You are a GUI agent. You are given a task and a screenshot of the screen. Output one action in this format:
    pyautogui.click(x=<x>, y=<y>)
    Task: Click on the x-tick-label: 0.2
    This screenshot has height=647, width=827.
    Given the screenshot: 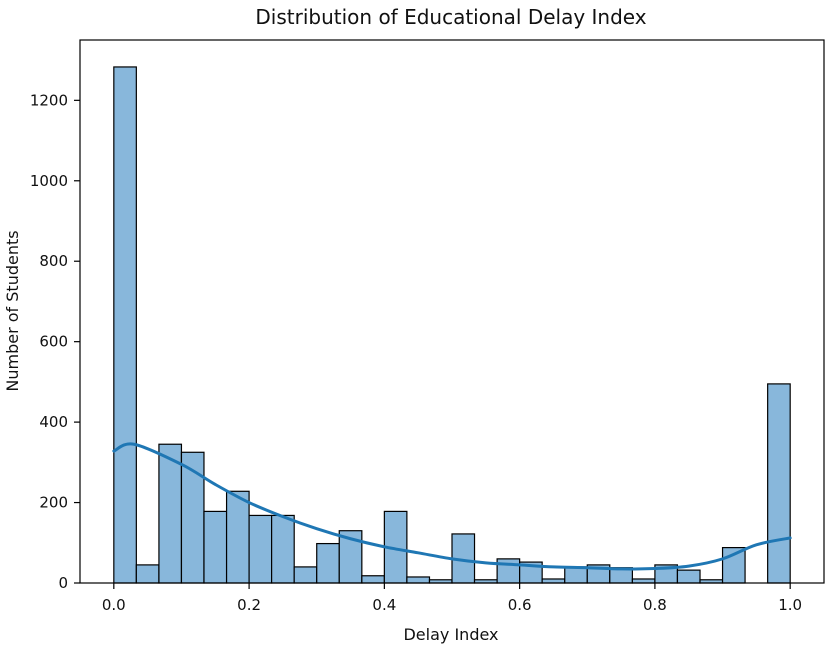 What is the action you would take?
    pyautogui.click(x=249, y=605)
    